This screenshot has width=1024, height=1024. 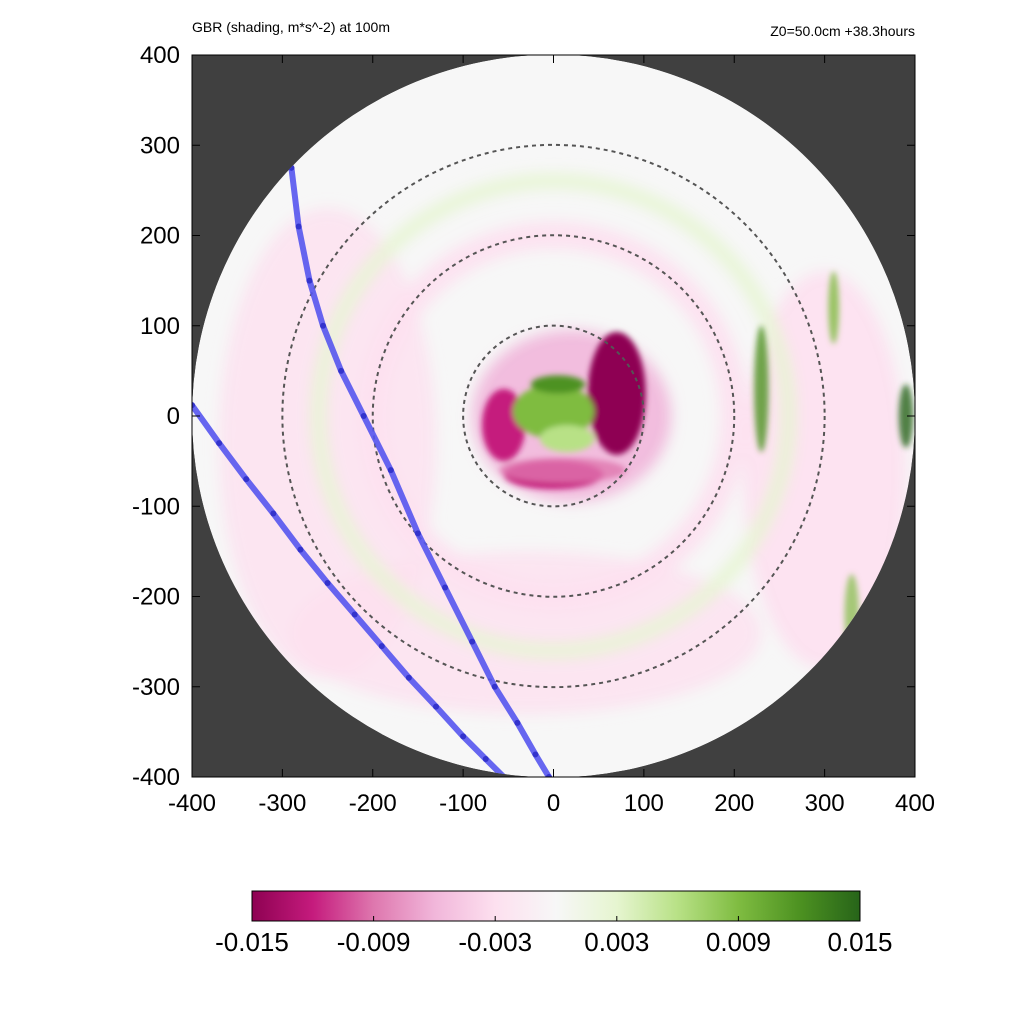 What do you see at coordinates (734, 803) in the screenshot?
I see `x-tick-label: 200` at bounding box center [734, 803].